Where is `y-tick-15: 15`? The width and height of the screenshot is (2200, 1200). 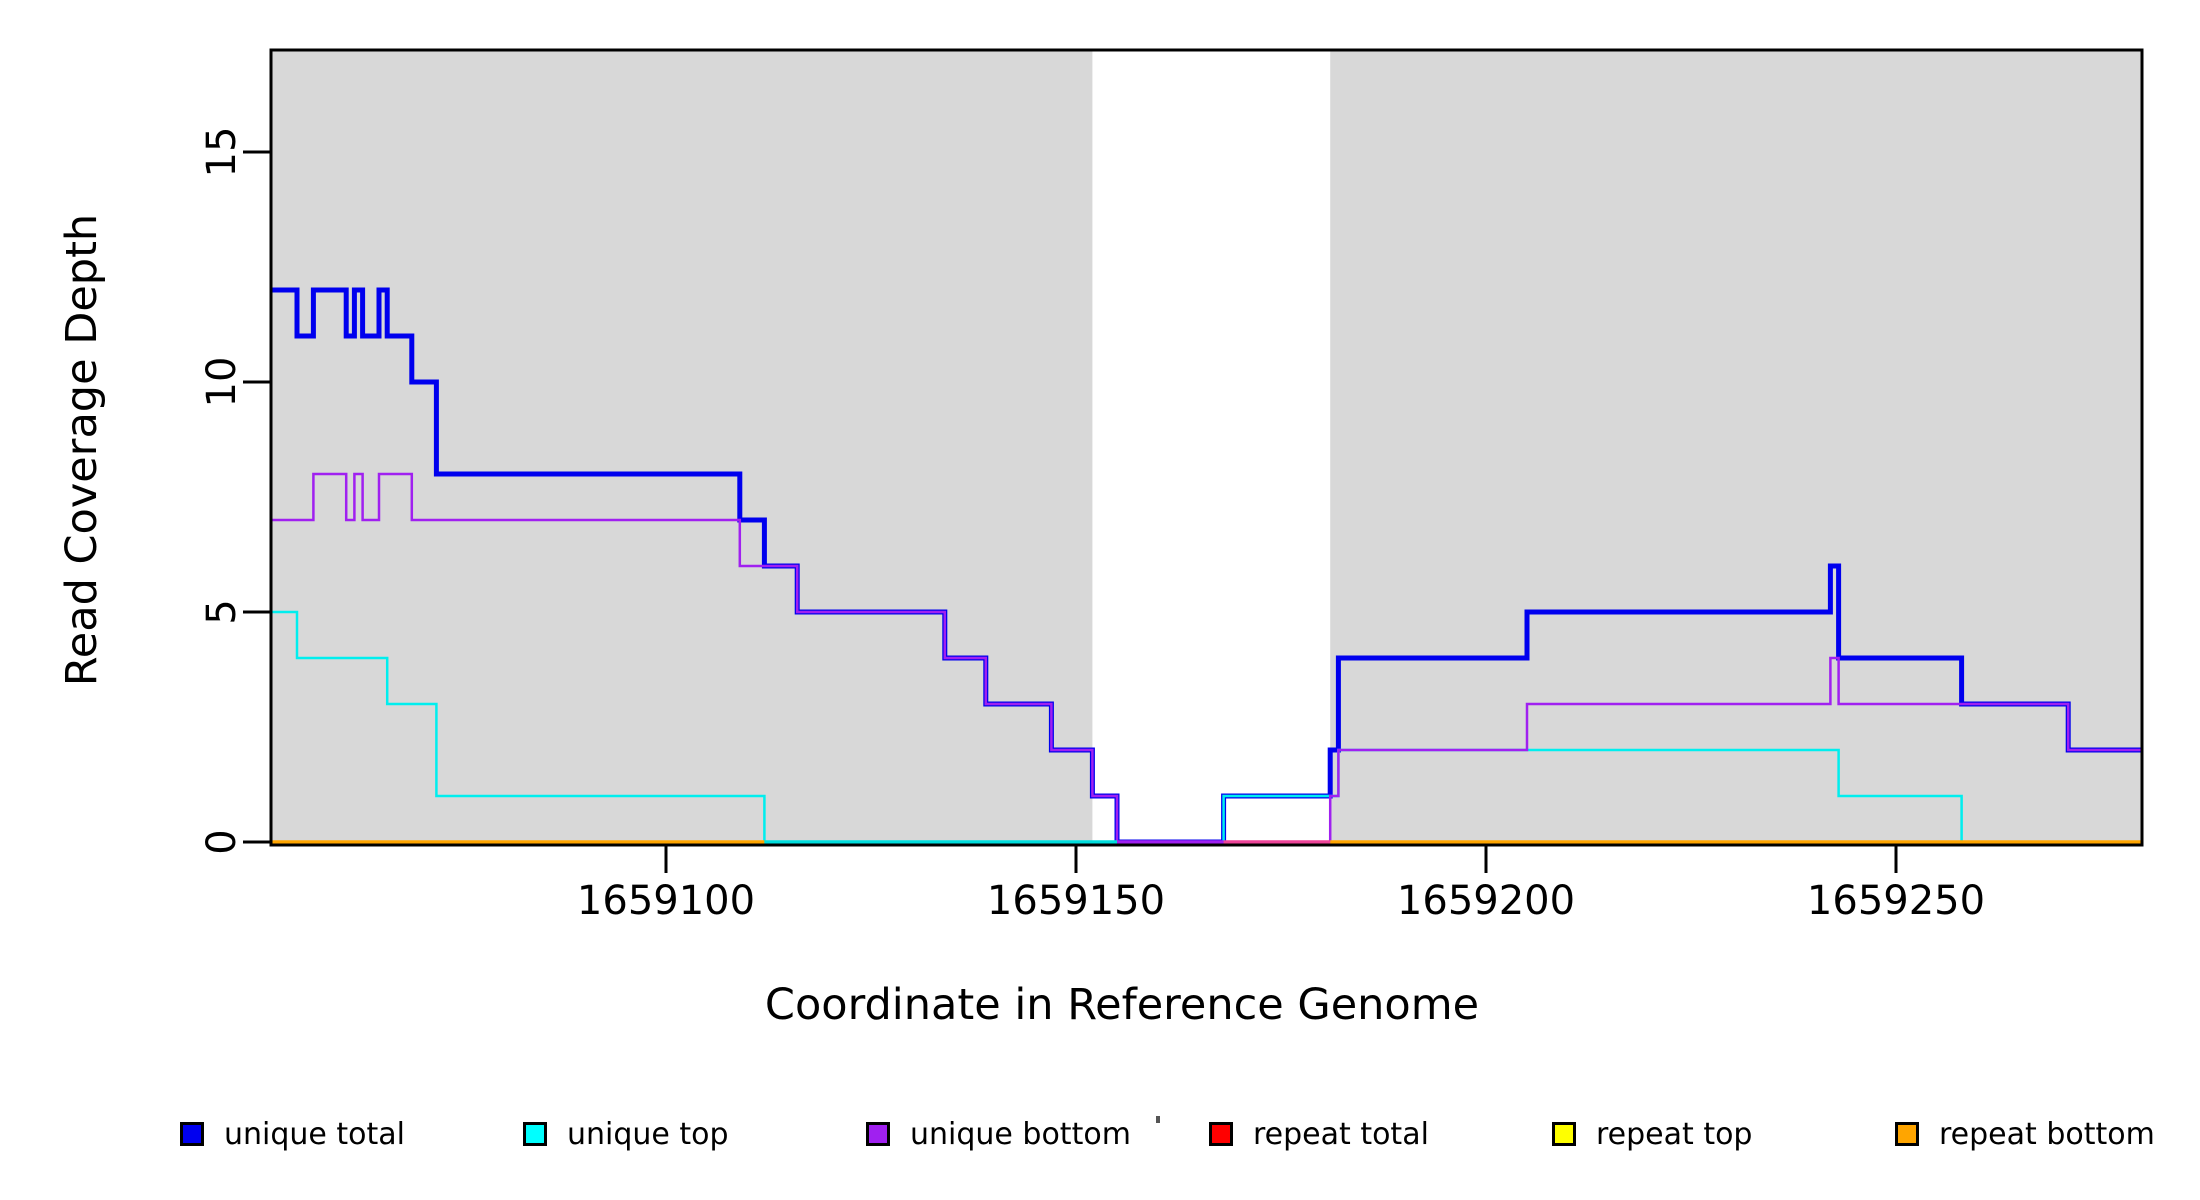
y-tick-15: 15 is located at coordinates (222, 152).